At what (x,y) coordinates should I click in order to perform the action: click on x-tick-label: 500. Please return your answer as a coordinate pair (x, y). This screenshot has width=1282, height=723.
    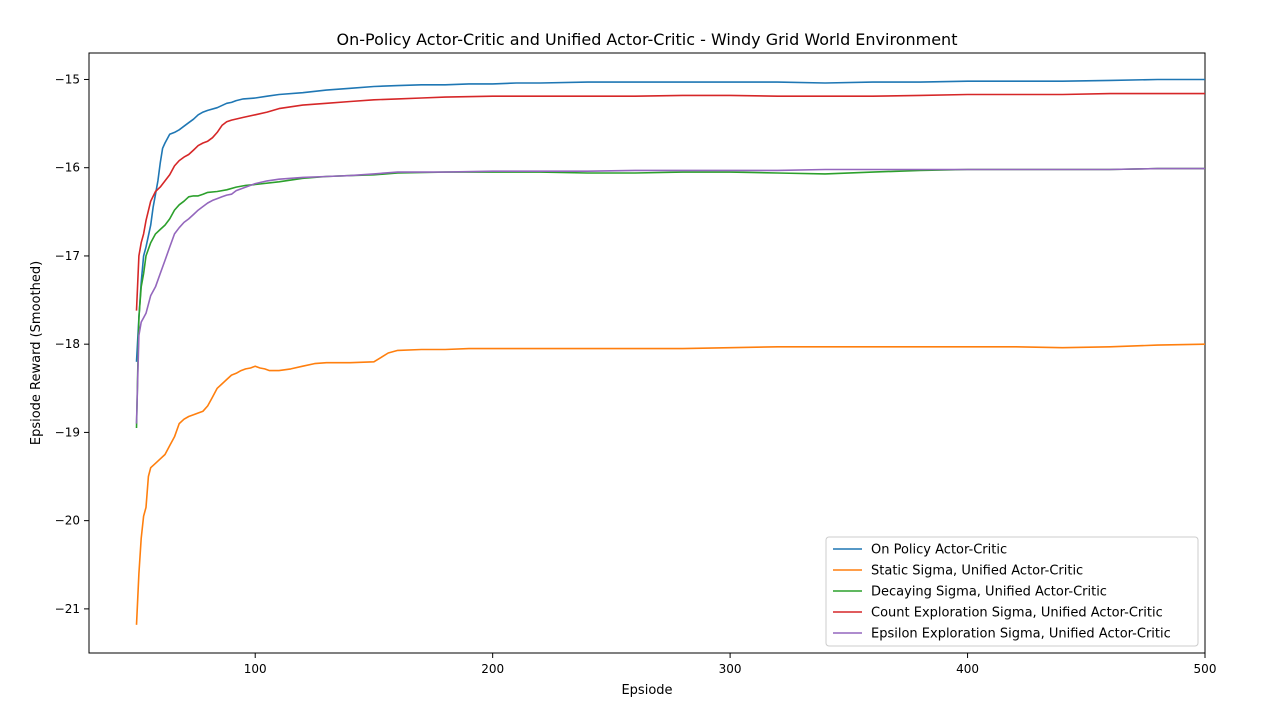
    Looking at the image, I should click on (1205, 669).